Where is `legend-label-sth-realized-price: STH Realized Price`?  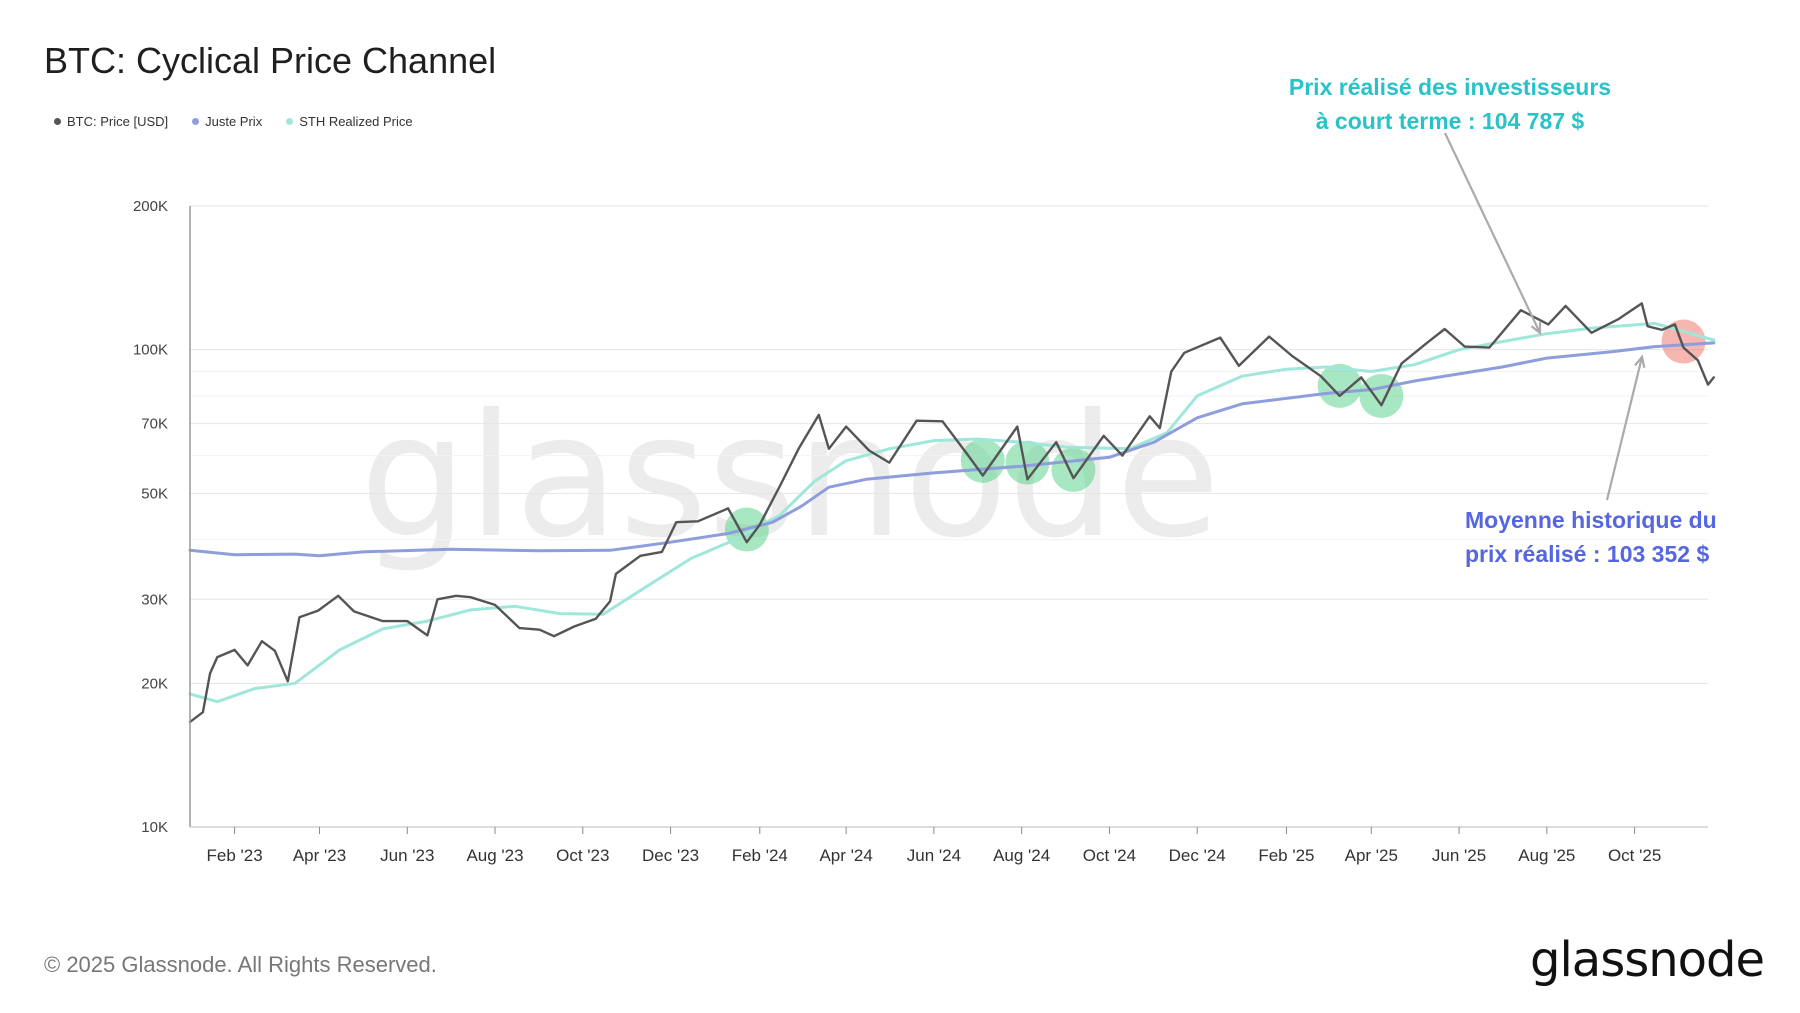 legend-label-sth-realized-price: STH Realized Price is located at coordinates (356, 121).